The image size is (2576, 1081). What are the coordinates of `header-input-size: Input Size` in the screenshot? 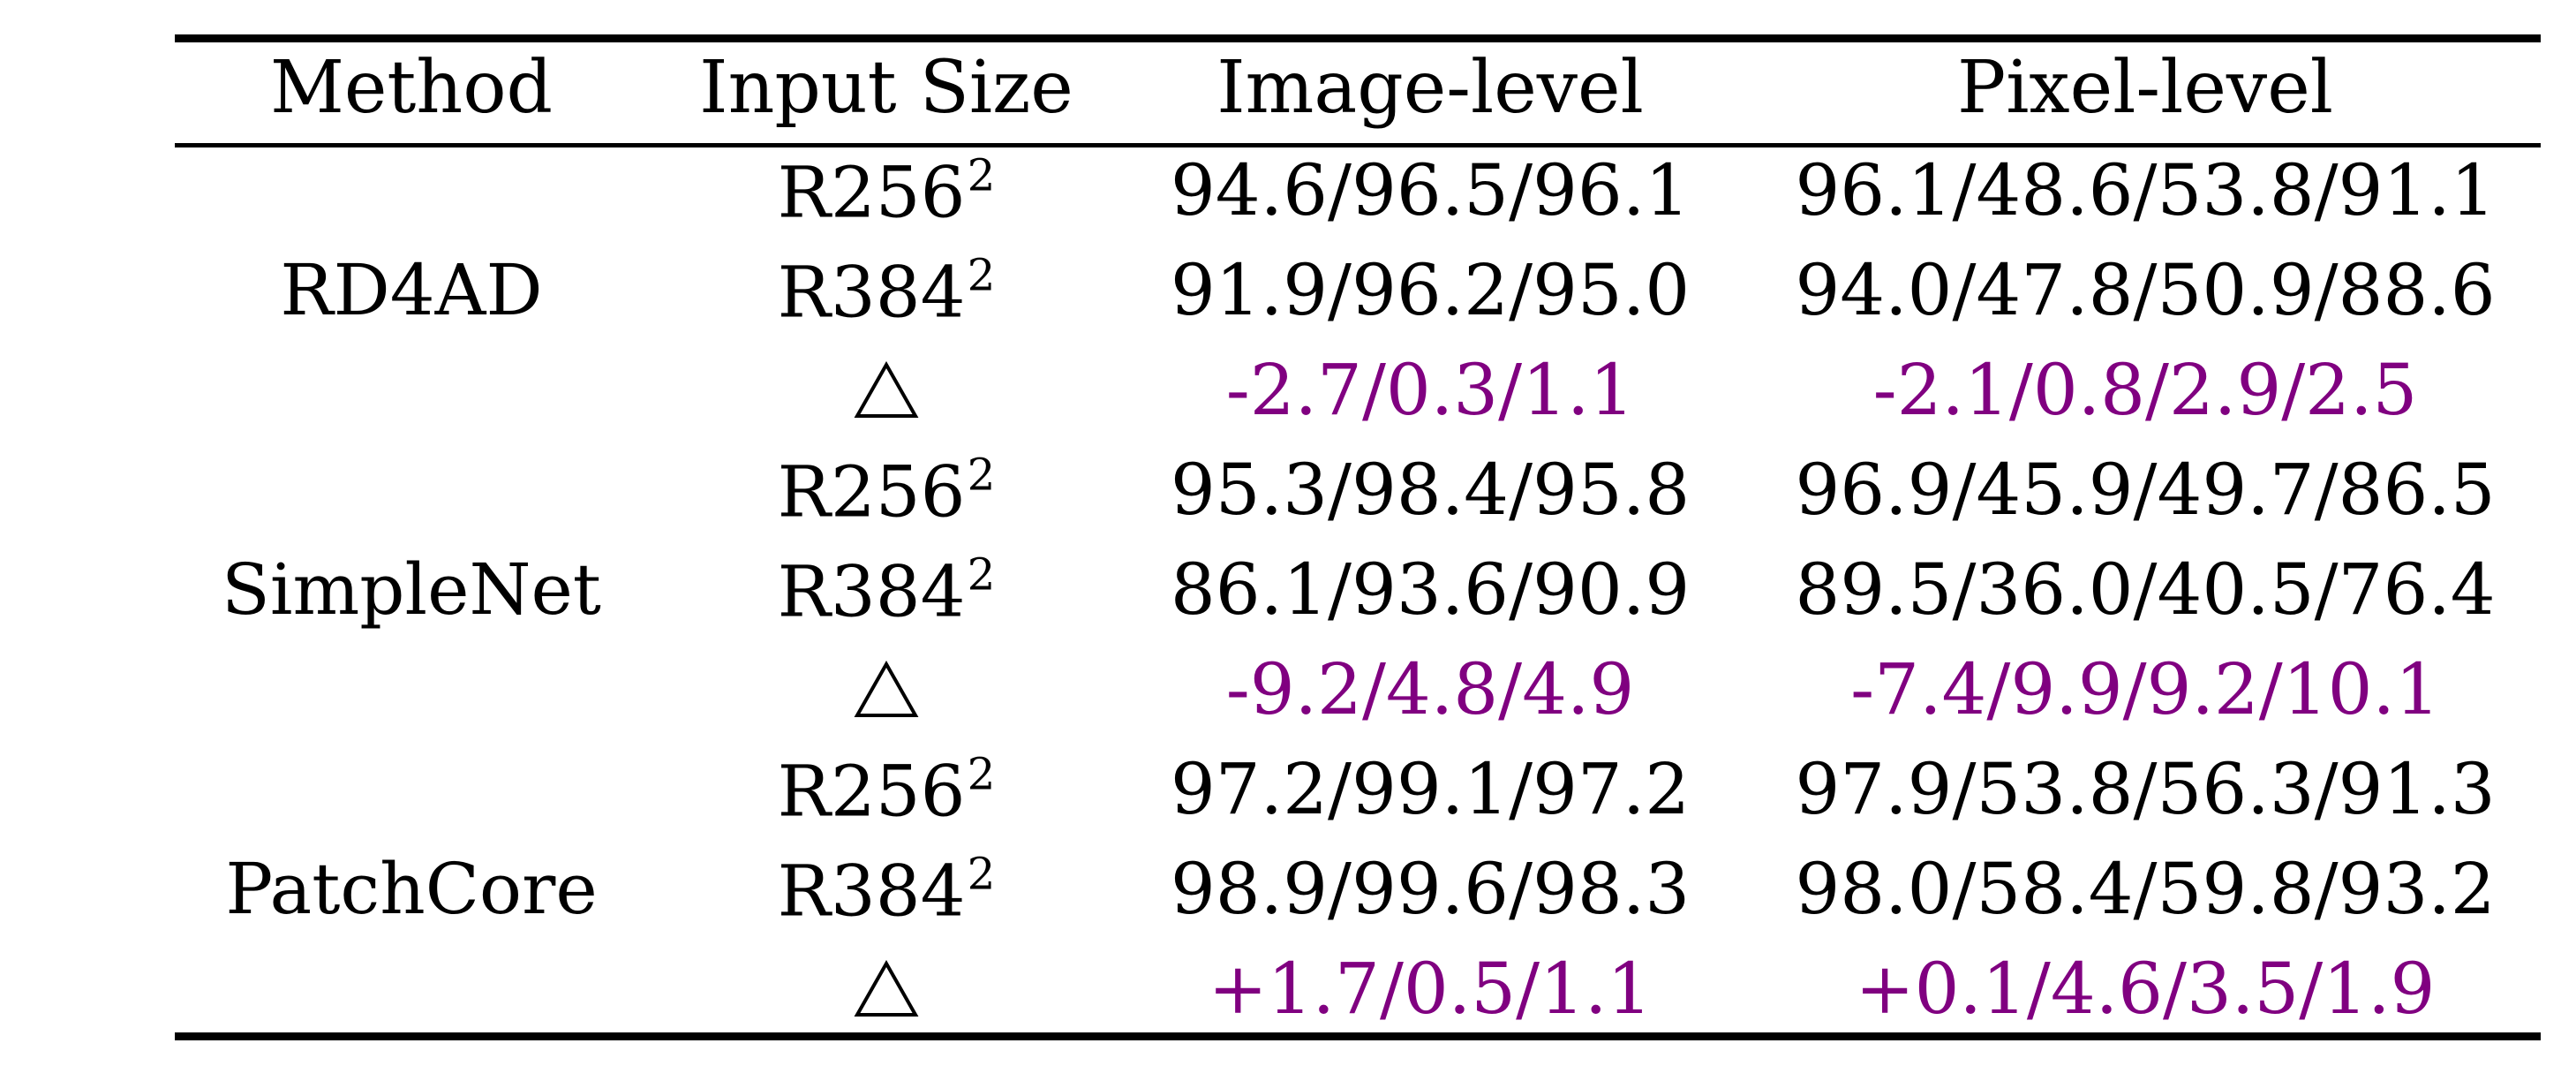 It's located at (886, 88).